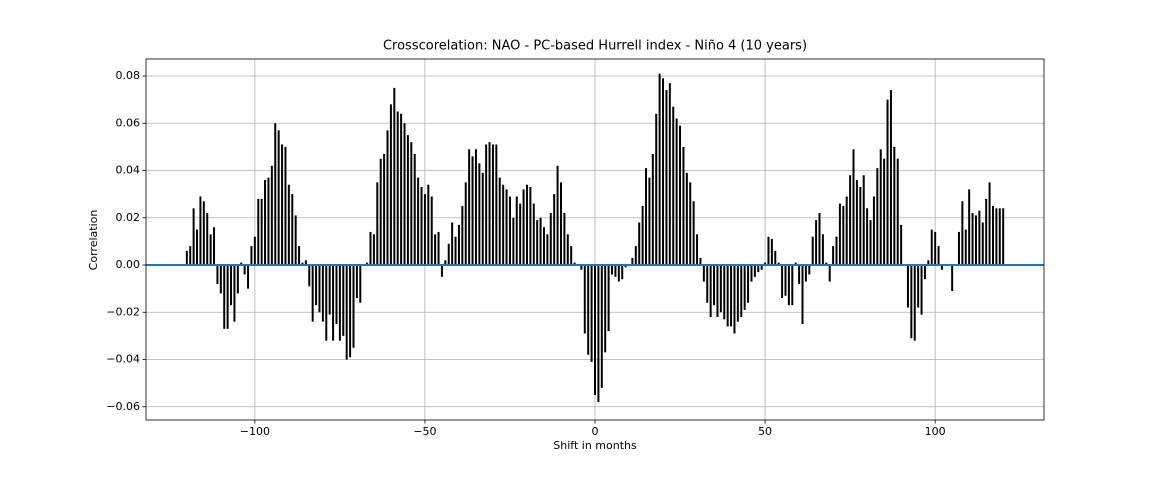 This screenshot has width=1160, height=480. I want to click on x-tick-label: −100, so click(255, 431).